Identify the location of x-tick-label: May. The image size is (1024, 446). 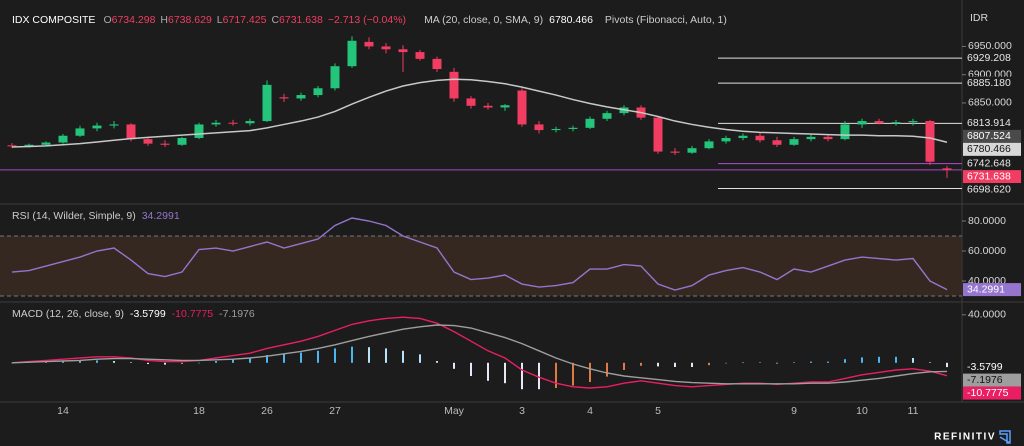
(454, 411).